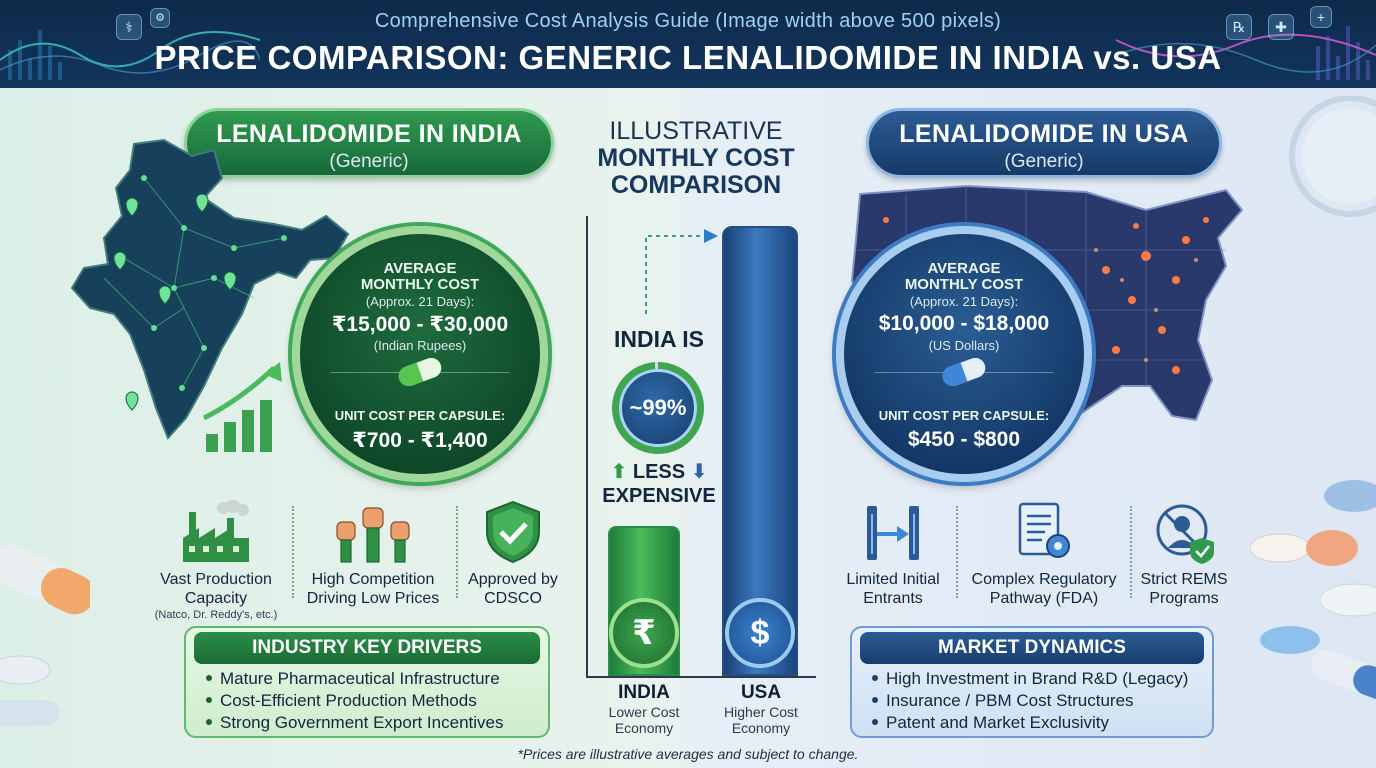 Image resolution: width=1376 pixels, height=768 pixels. What do you see at coordinates (420, 268) in the screenshot?
I see `india-avg-label: AVERAGE` at bounding box center [420, 268].